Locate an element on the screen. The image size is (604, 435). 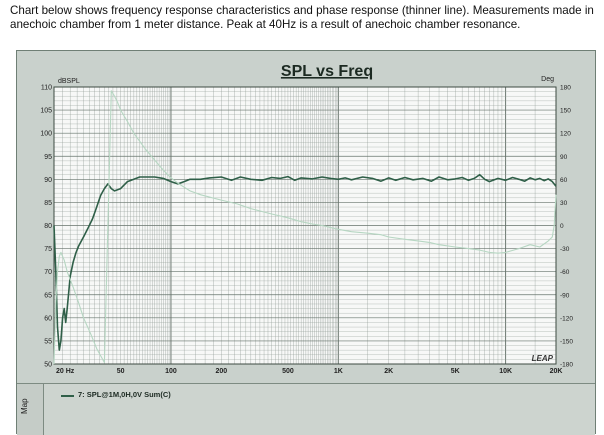
y-left-tick-label: 65 is located at coordinates (48, 295).